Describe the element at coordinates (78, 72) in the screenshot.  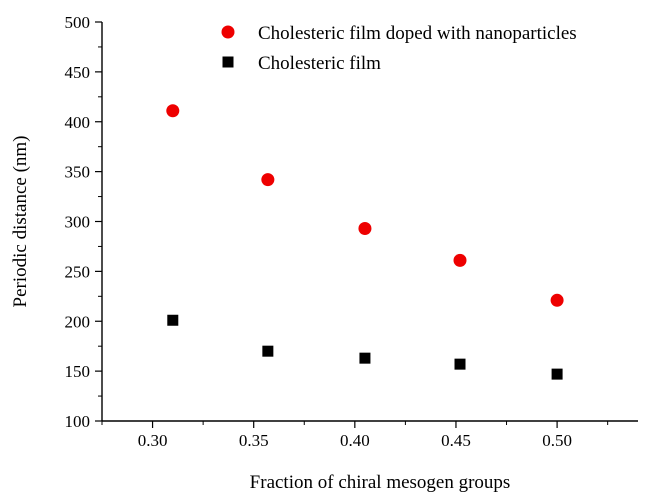
I see `y-tick-label: 450` at that location.